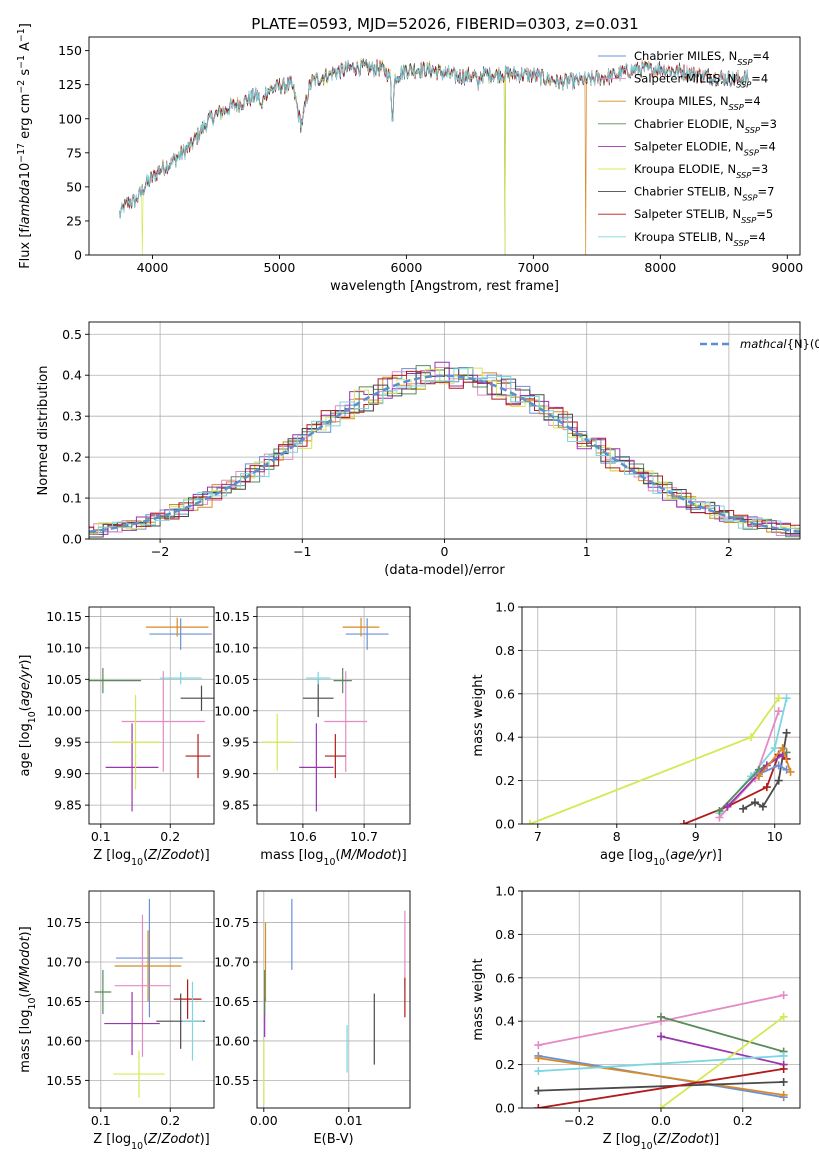  What do you see at coordinates (661, 1120) in the screenshot?
I see `x-tick-label: 0.0` at bounding box center [661, 1120].